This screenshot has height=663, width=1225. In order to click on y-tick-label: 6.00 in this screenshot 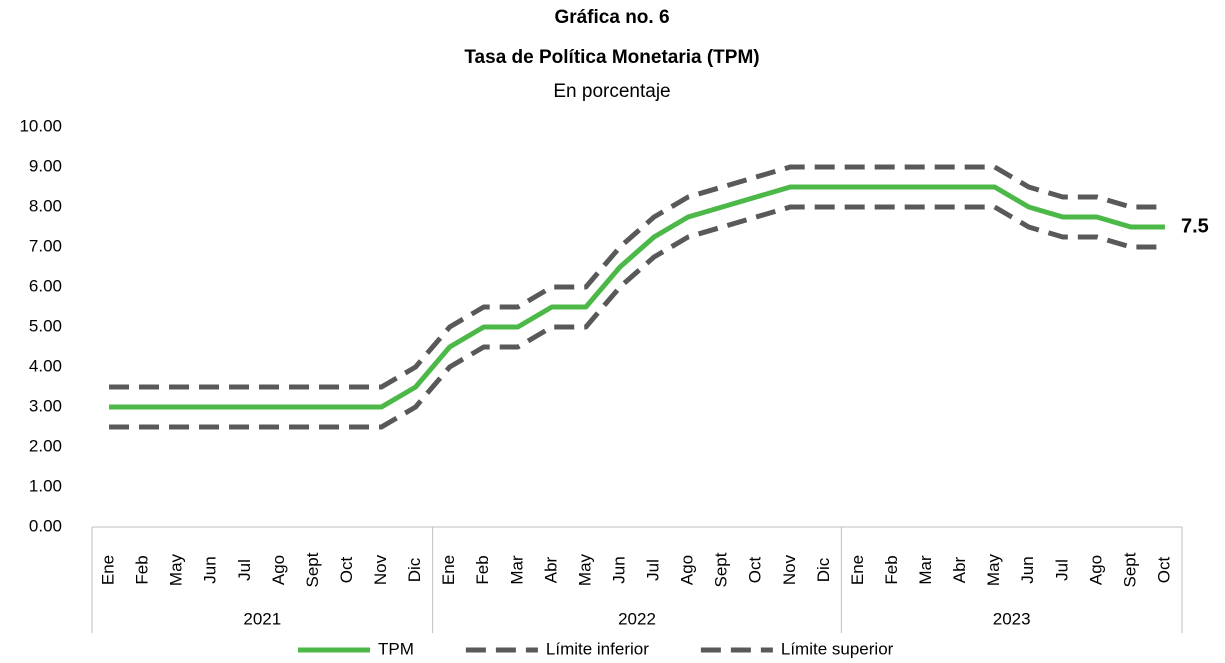, I will do `click(45, 285)`.